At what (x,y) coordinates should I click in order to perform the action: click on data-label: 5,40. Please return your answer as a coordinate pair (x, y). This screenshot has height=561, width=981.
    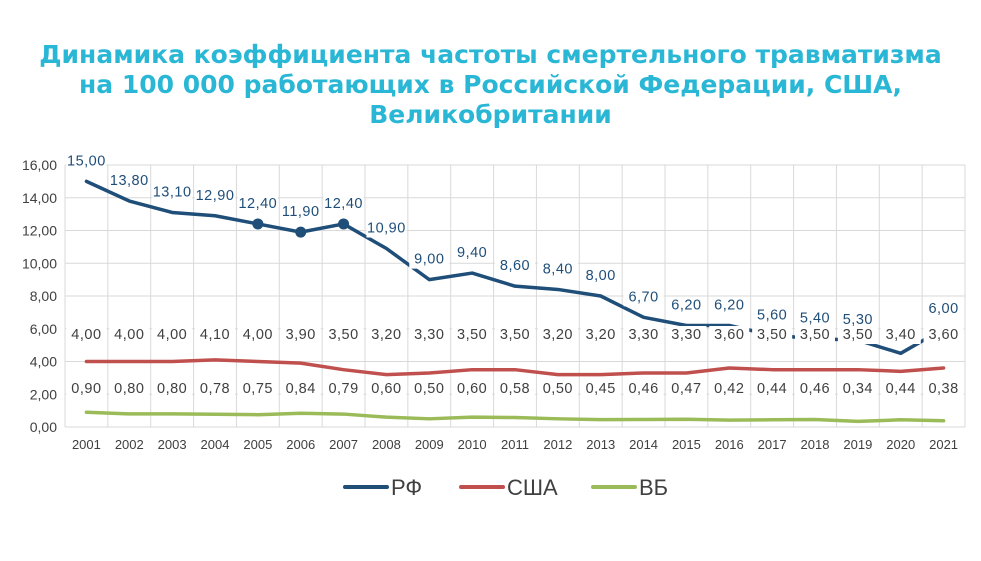
    Looking at the image, I should click on (815, 319).